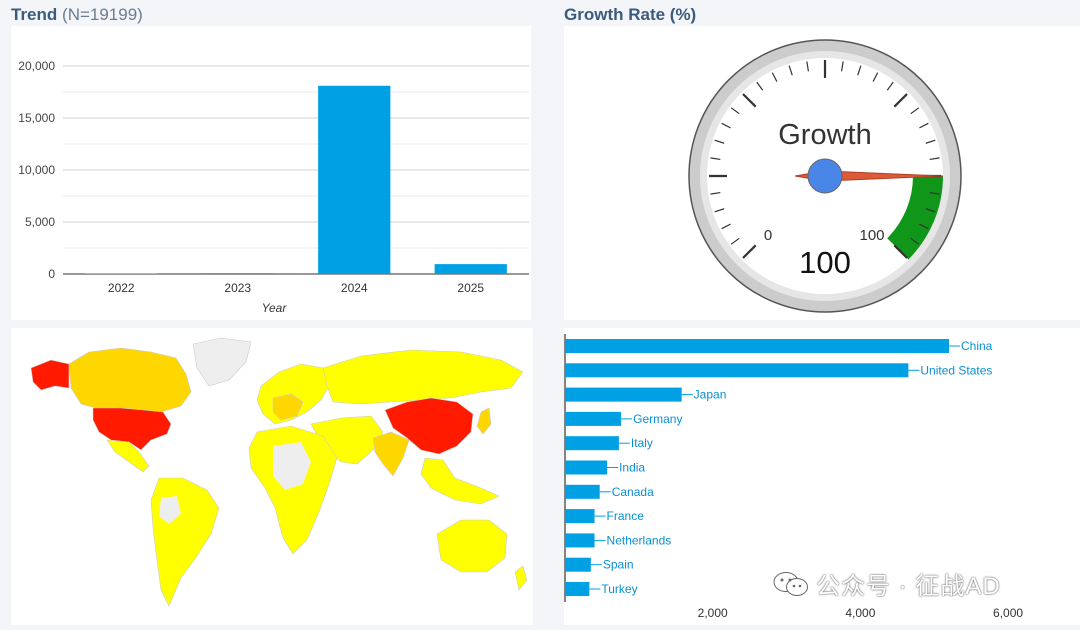  What do you see at coordinates (130, 380) in the screenshot?
I see `map-canada` at bounding box center [130, 380].